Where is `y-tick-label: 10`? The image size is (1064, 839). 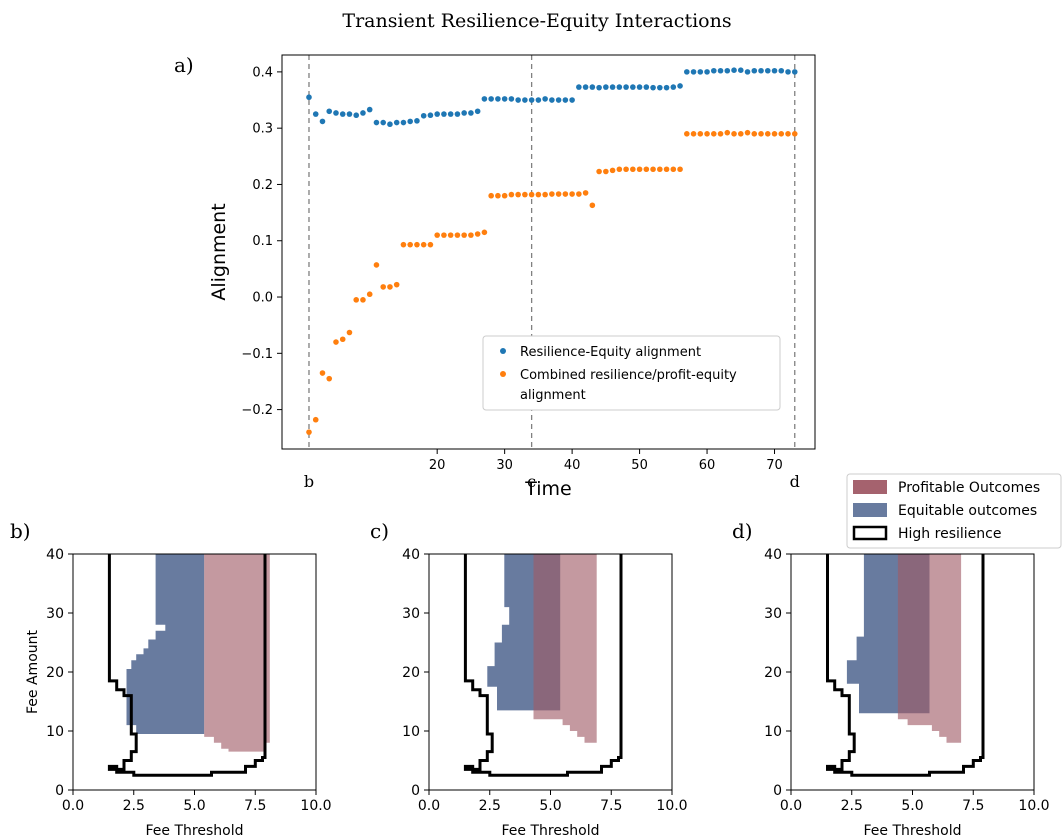 y-tick-label: 10 is located at coordinates (773, 732).